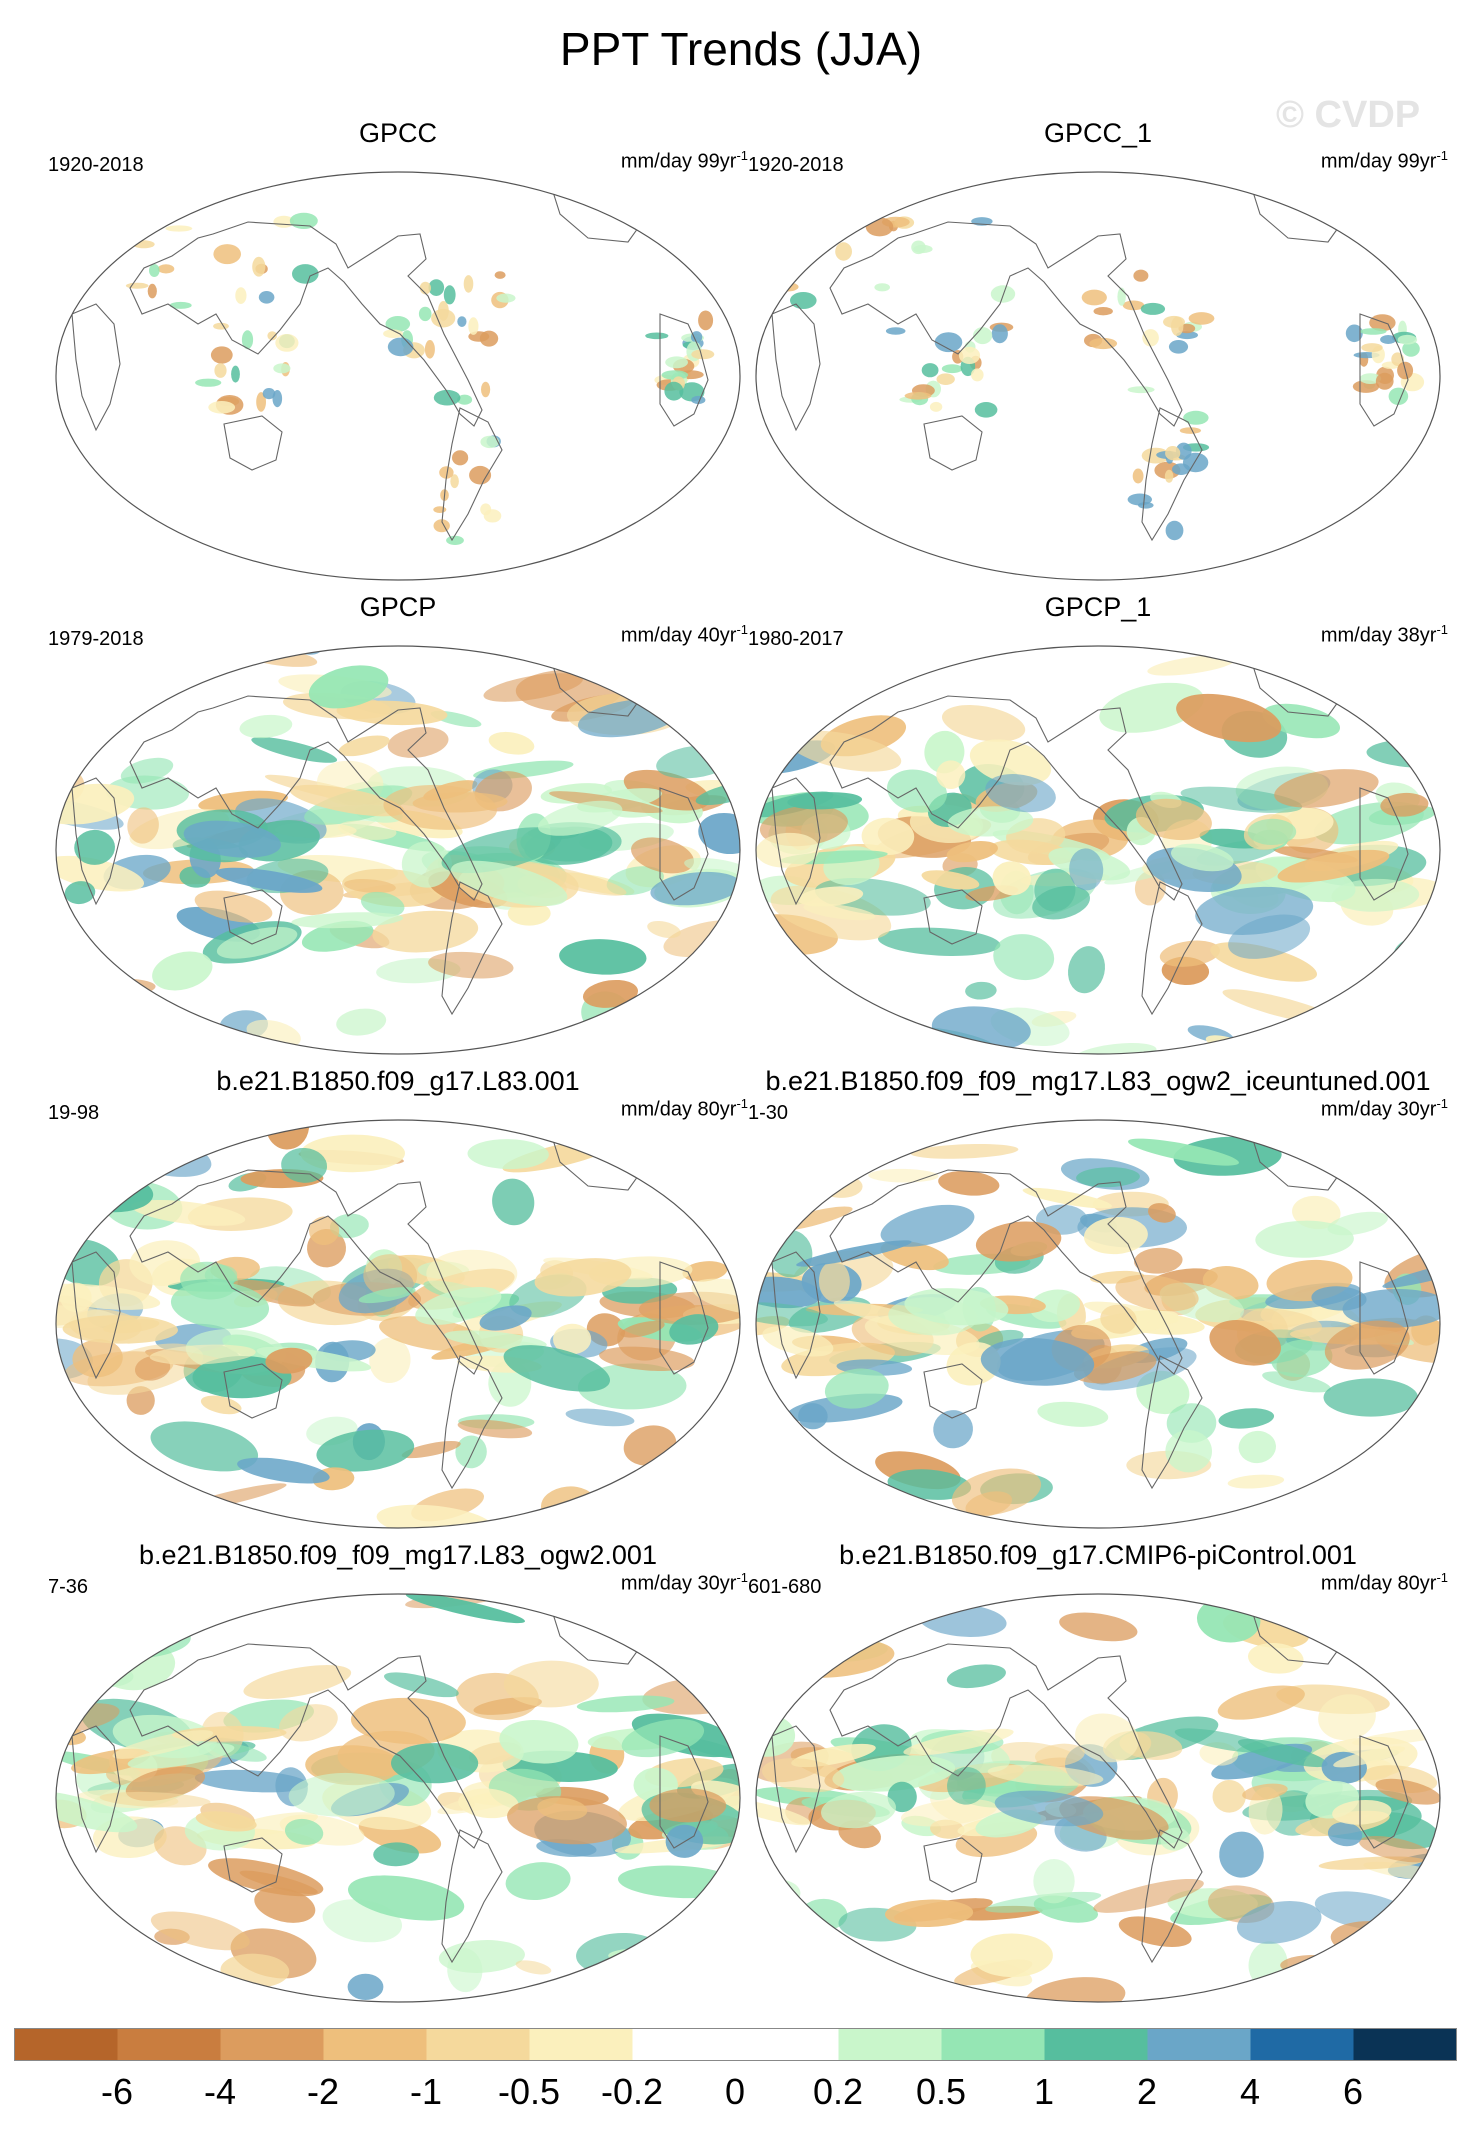  Describe the element at coordinates (529, 2091) in the screenshot. I see `colorbar-label: -0.5` at that location.